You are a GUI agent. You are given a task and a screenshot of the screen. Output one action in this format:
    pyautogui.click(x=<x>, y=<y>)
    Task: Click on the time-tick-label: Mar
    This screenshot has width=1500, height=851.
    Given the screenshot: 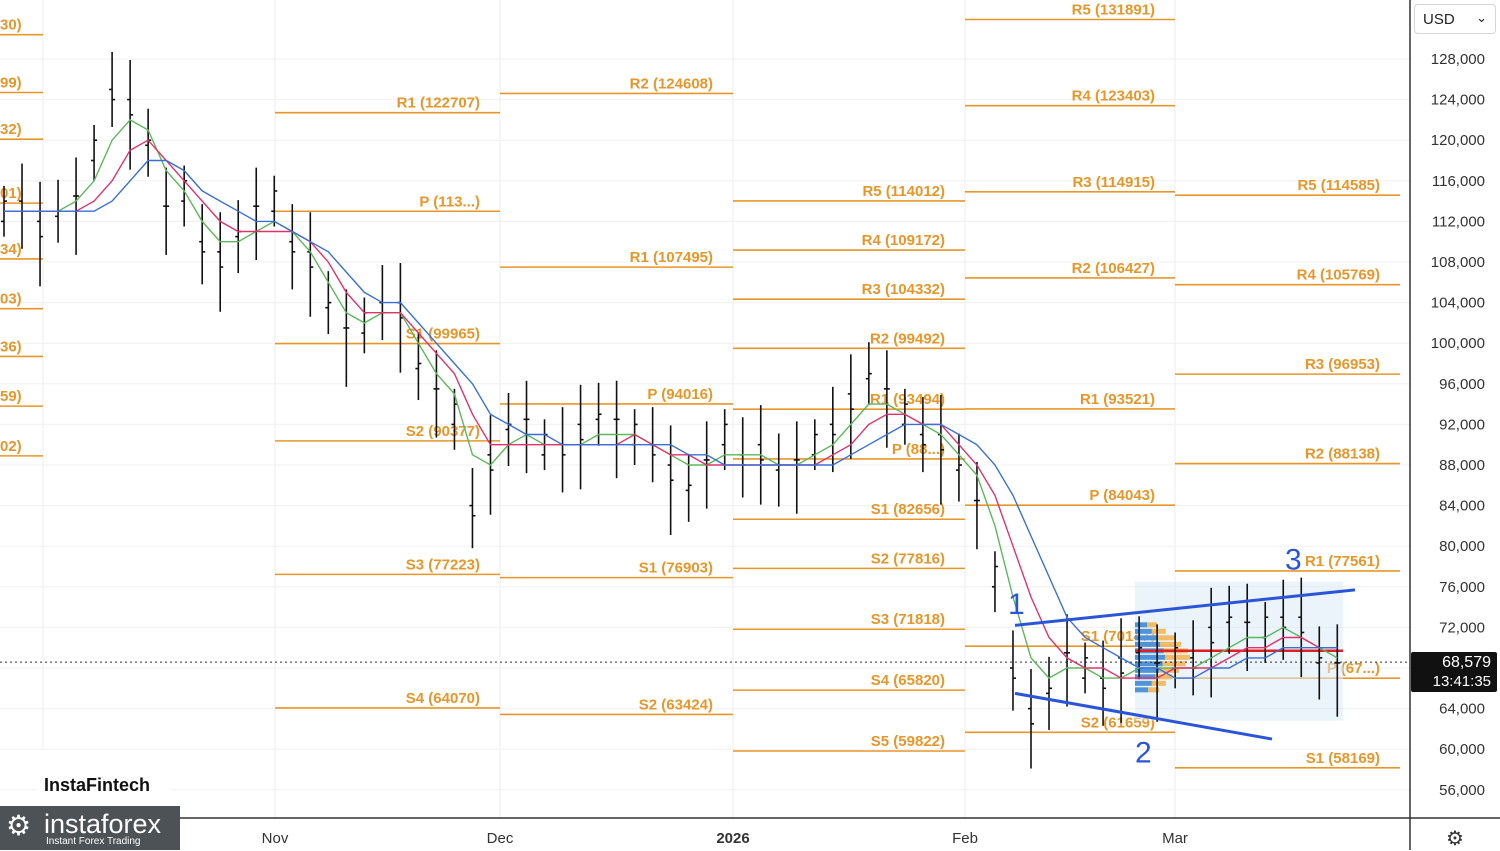 What is the action you would take?
    pyautogui.click(x=1175, y=838)
    